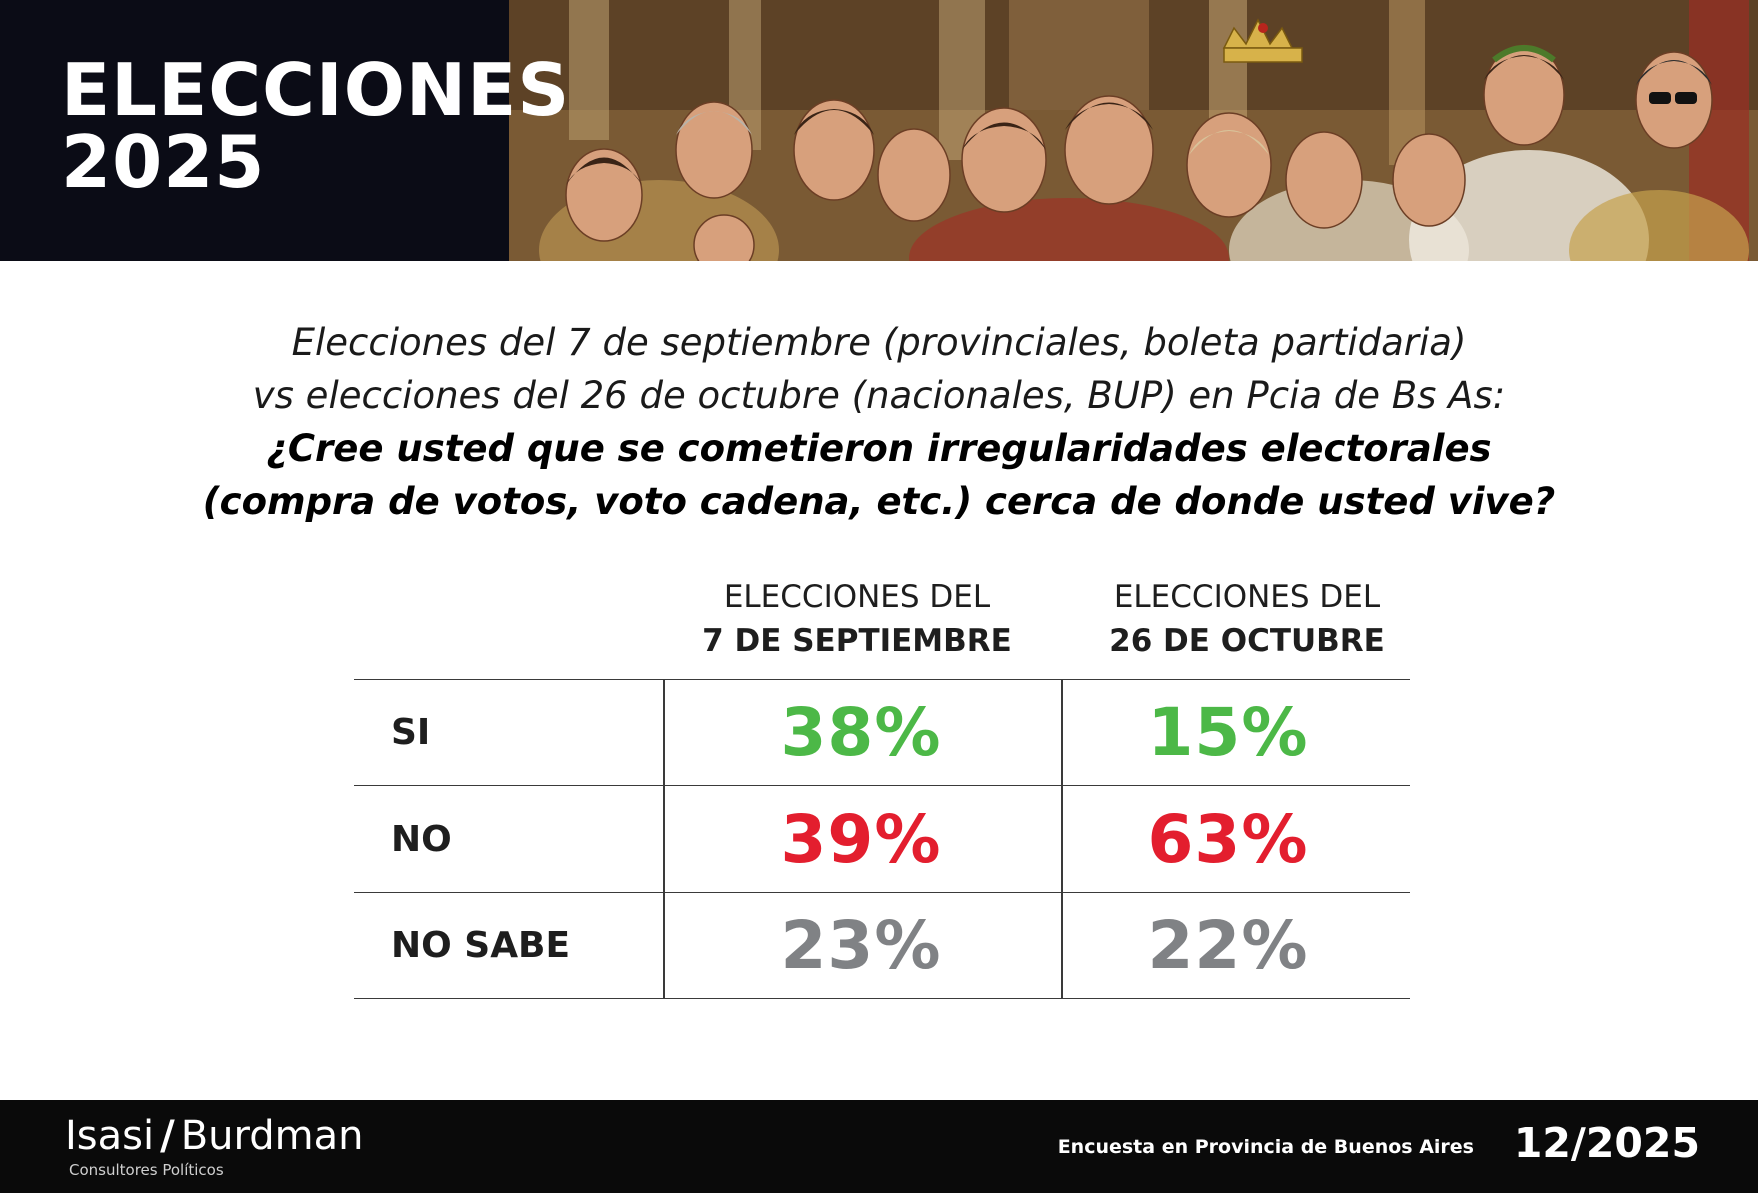 The height and width of the screenshot is (1193, 1758). I want to click on brand-slash: /, so click(167, 1136).